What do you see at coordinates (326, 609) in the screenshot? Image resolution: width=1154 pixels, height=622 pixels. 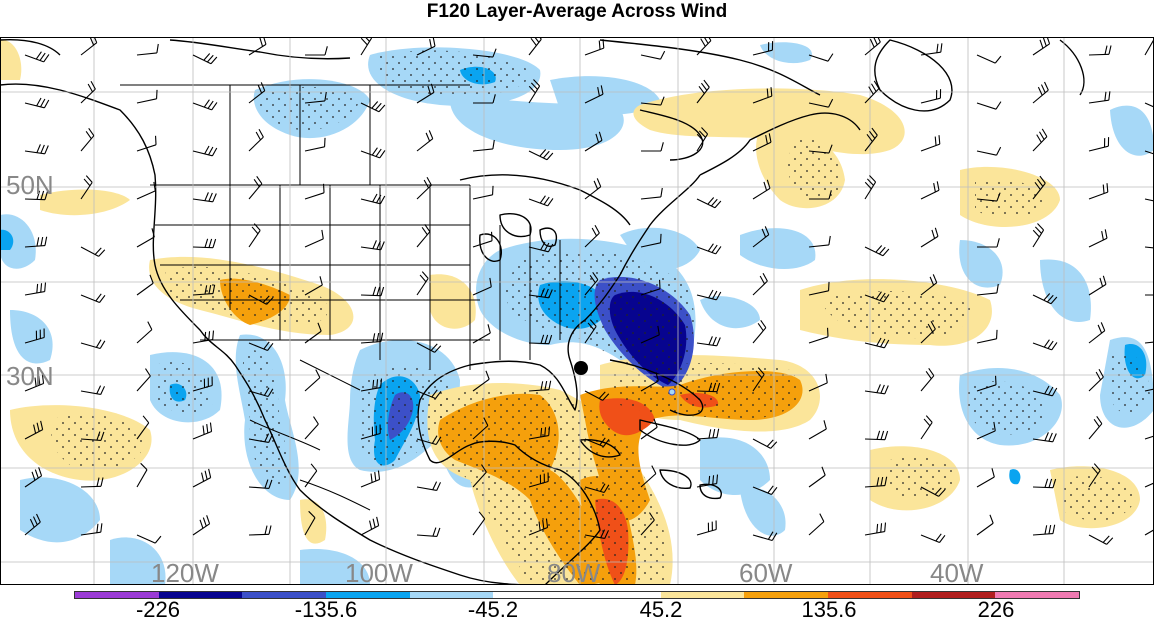 I see `colorbar-label-2: -135.6` at bounding box center [326, 609].